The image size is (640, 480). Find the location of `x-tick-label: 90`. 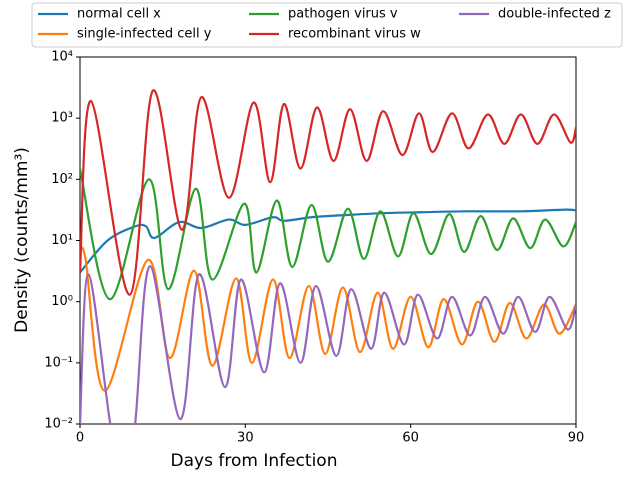

x-tick-label: 90 is located at coordinates (576, 438).